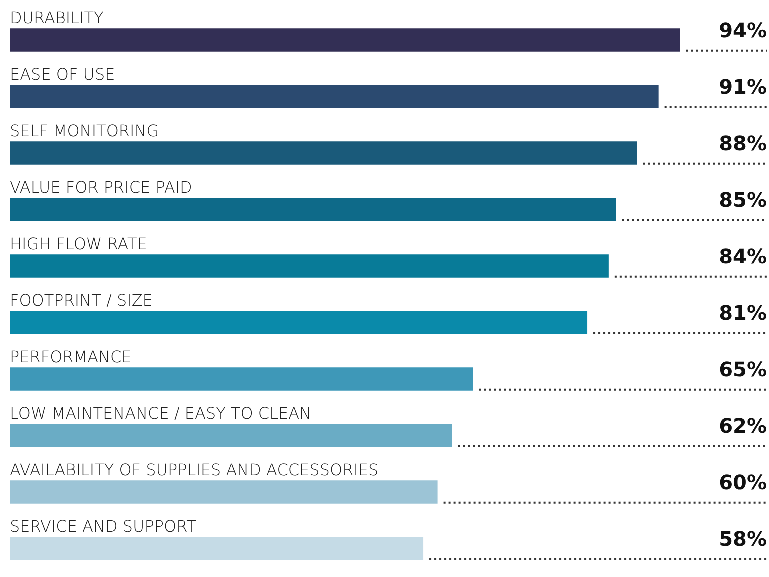  Describe the element at coordinates (743, 86) in the screenshot. I see `data-label: 91%` at that location.